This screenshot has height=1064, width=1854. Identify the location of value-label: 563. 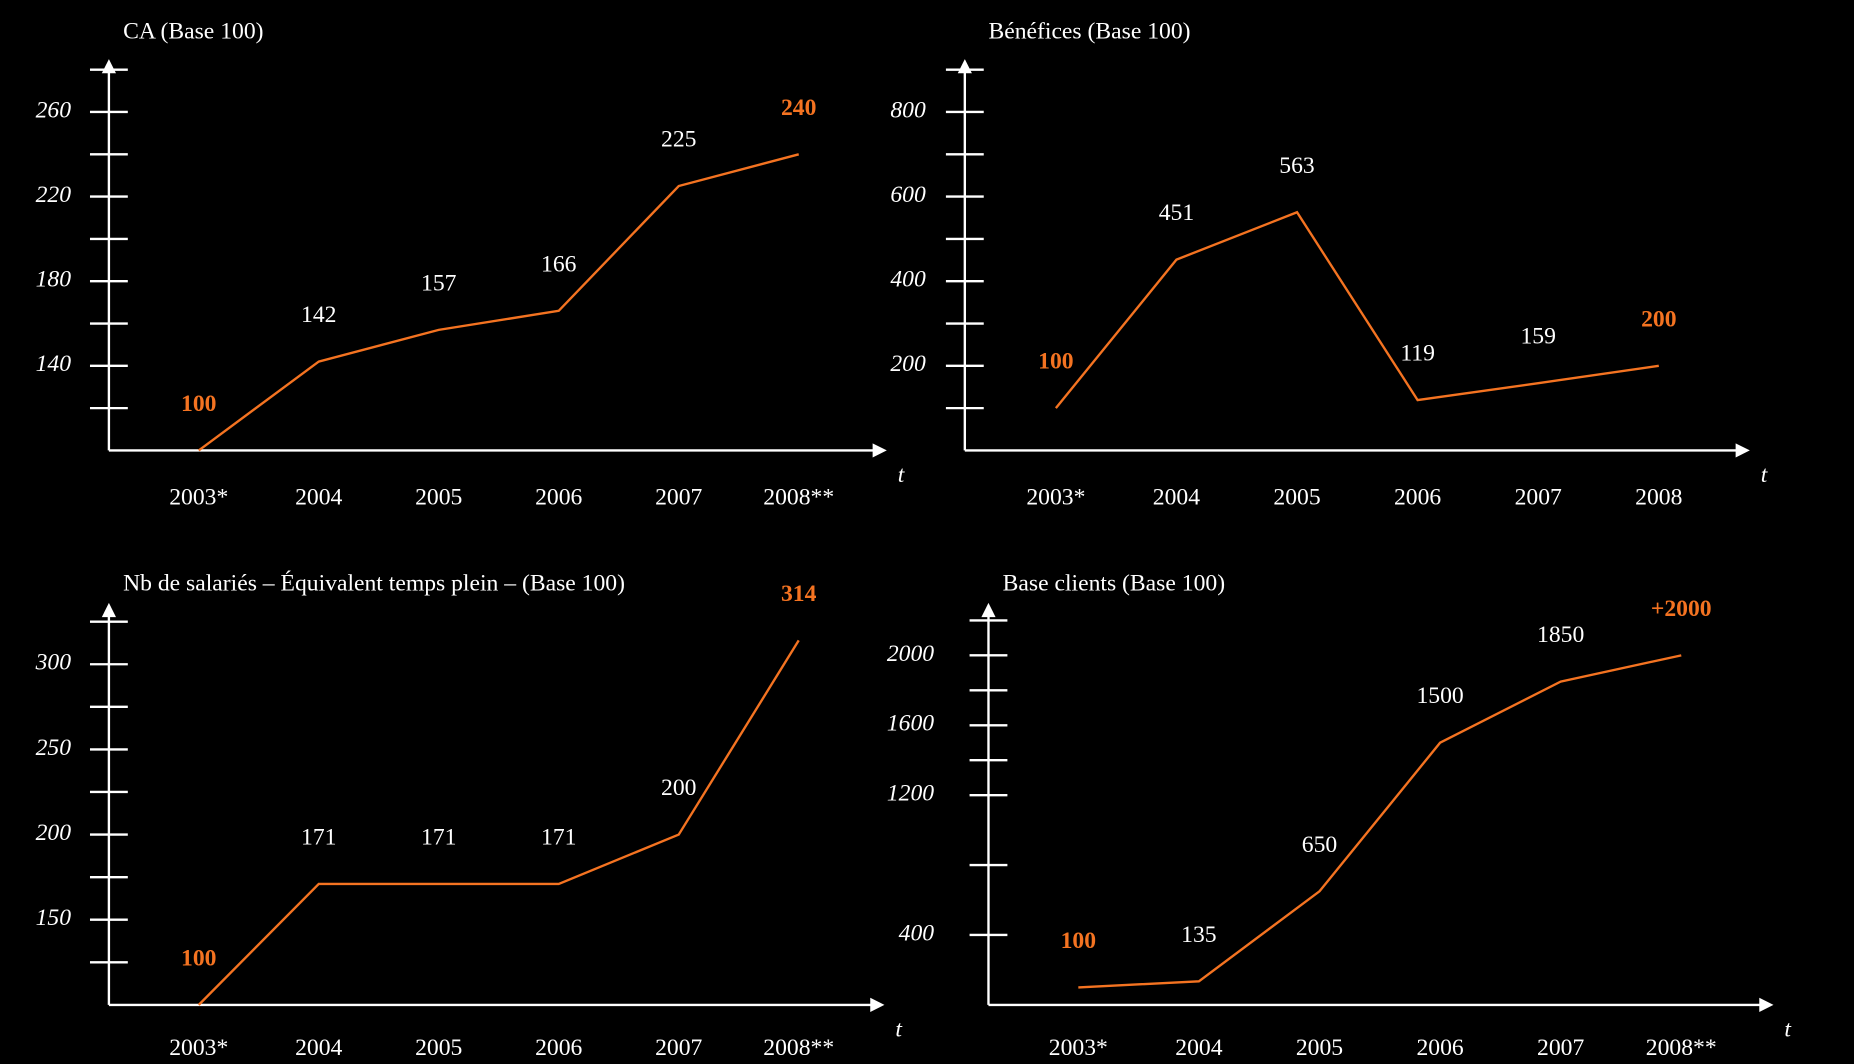
(1296, 166).